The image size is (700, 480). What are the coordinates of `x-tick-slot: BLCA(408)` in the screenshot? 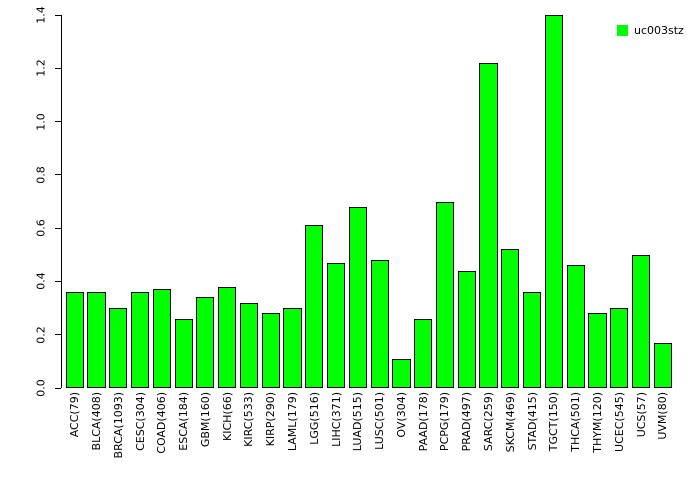 It's located at (96, 435).